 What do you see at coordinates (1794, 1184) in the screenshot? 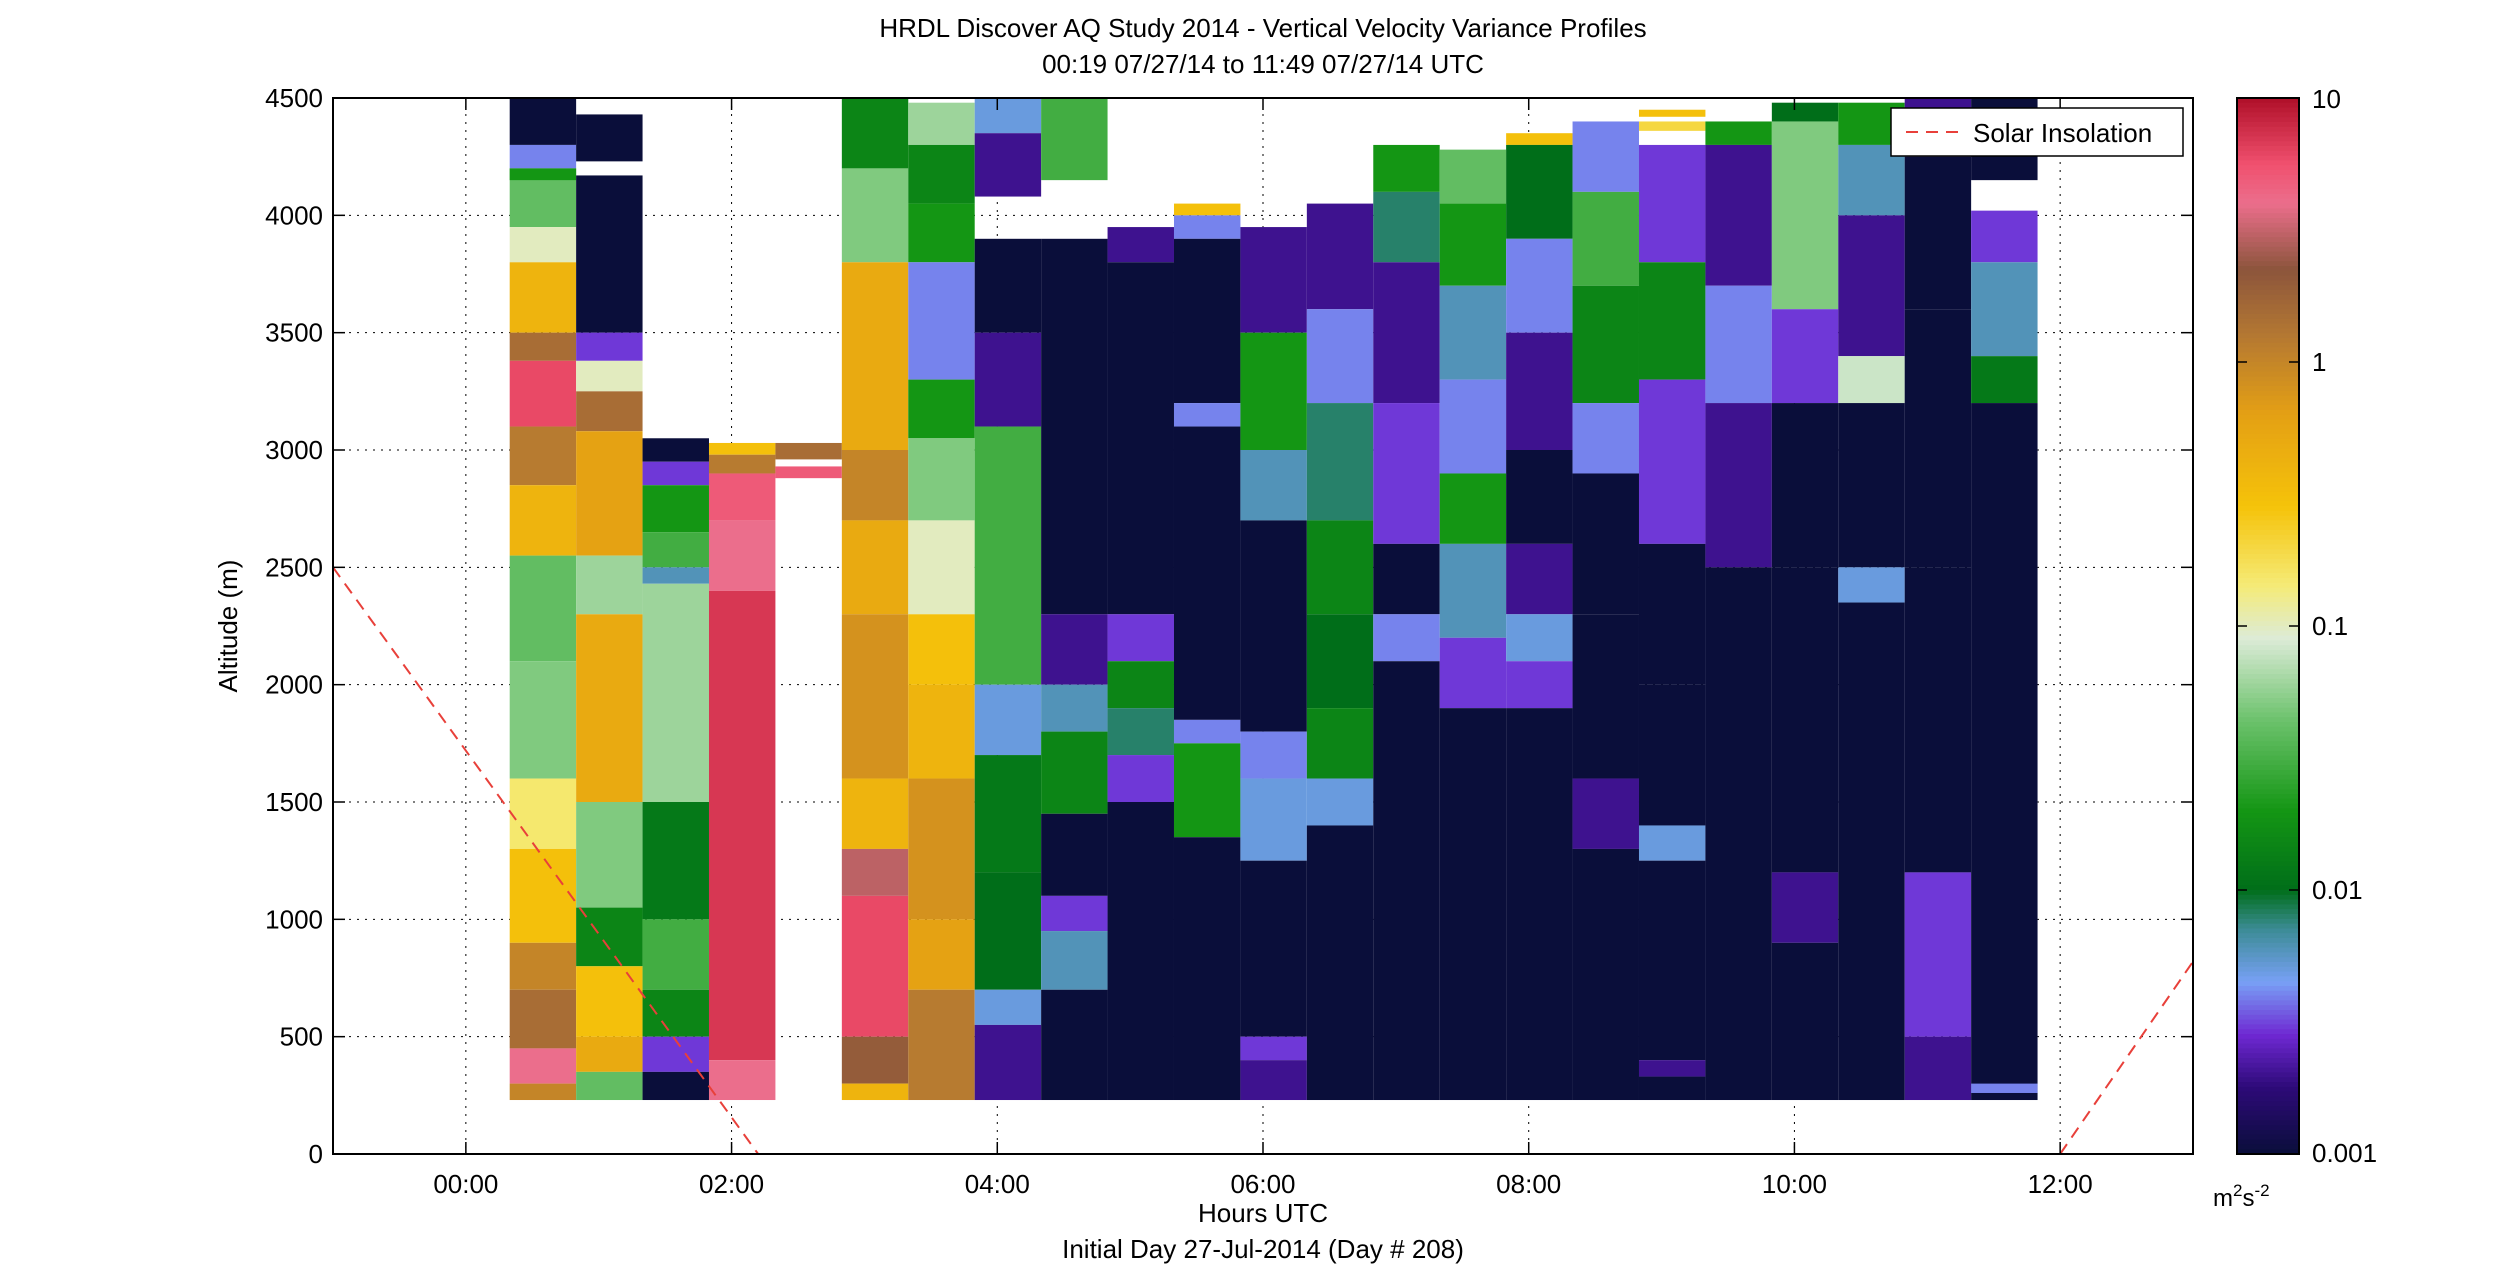
I see `x-tick-label: 10:00` at bounding box center [1794, 1184].